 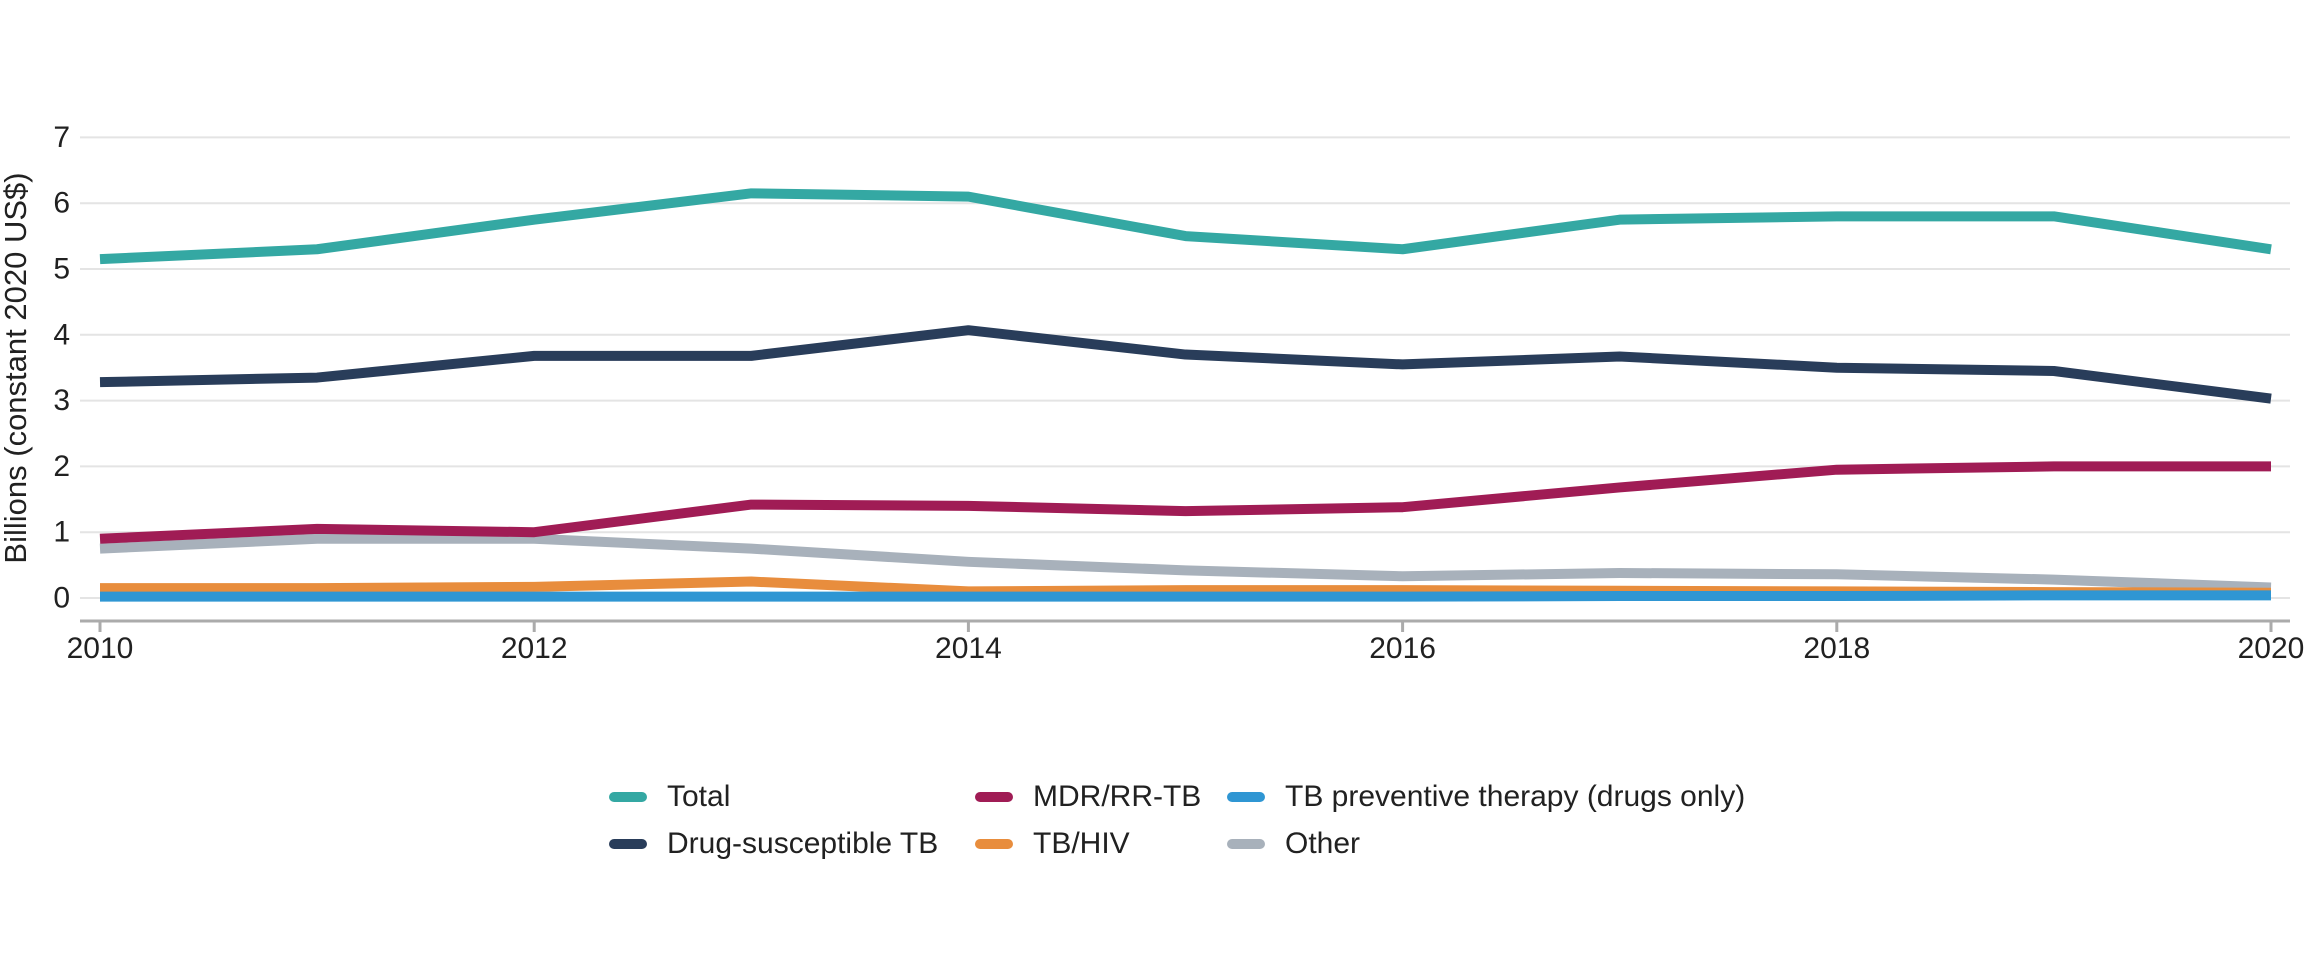 What do you see at coordinates (1185, 625) in the screenshot?
I see `x-axis` at bounding box center [1185, 625].